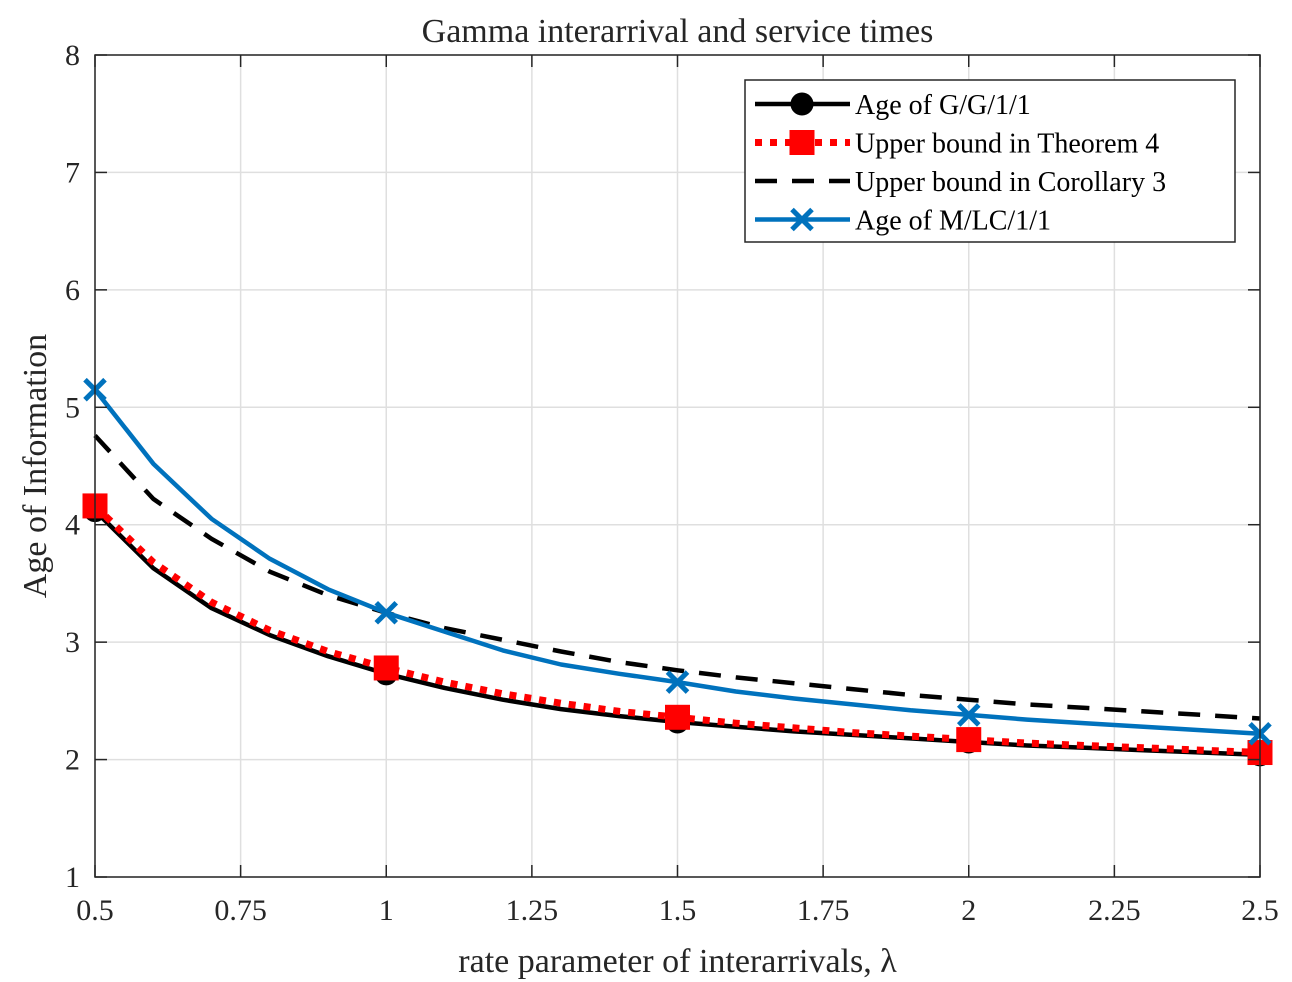 The width and height of the screenshot is (1292, 982). Describe the element at coordinates (943, 105) in the screenshot. I see `legend-label: Age of G/G/1/1` at that location.